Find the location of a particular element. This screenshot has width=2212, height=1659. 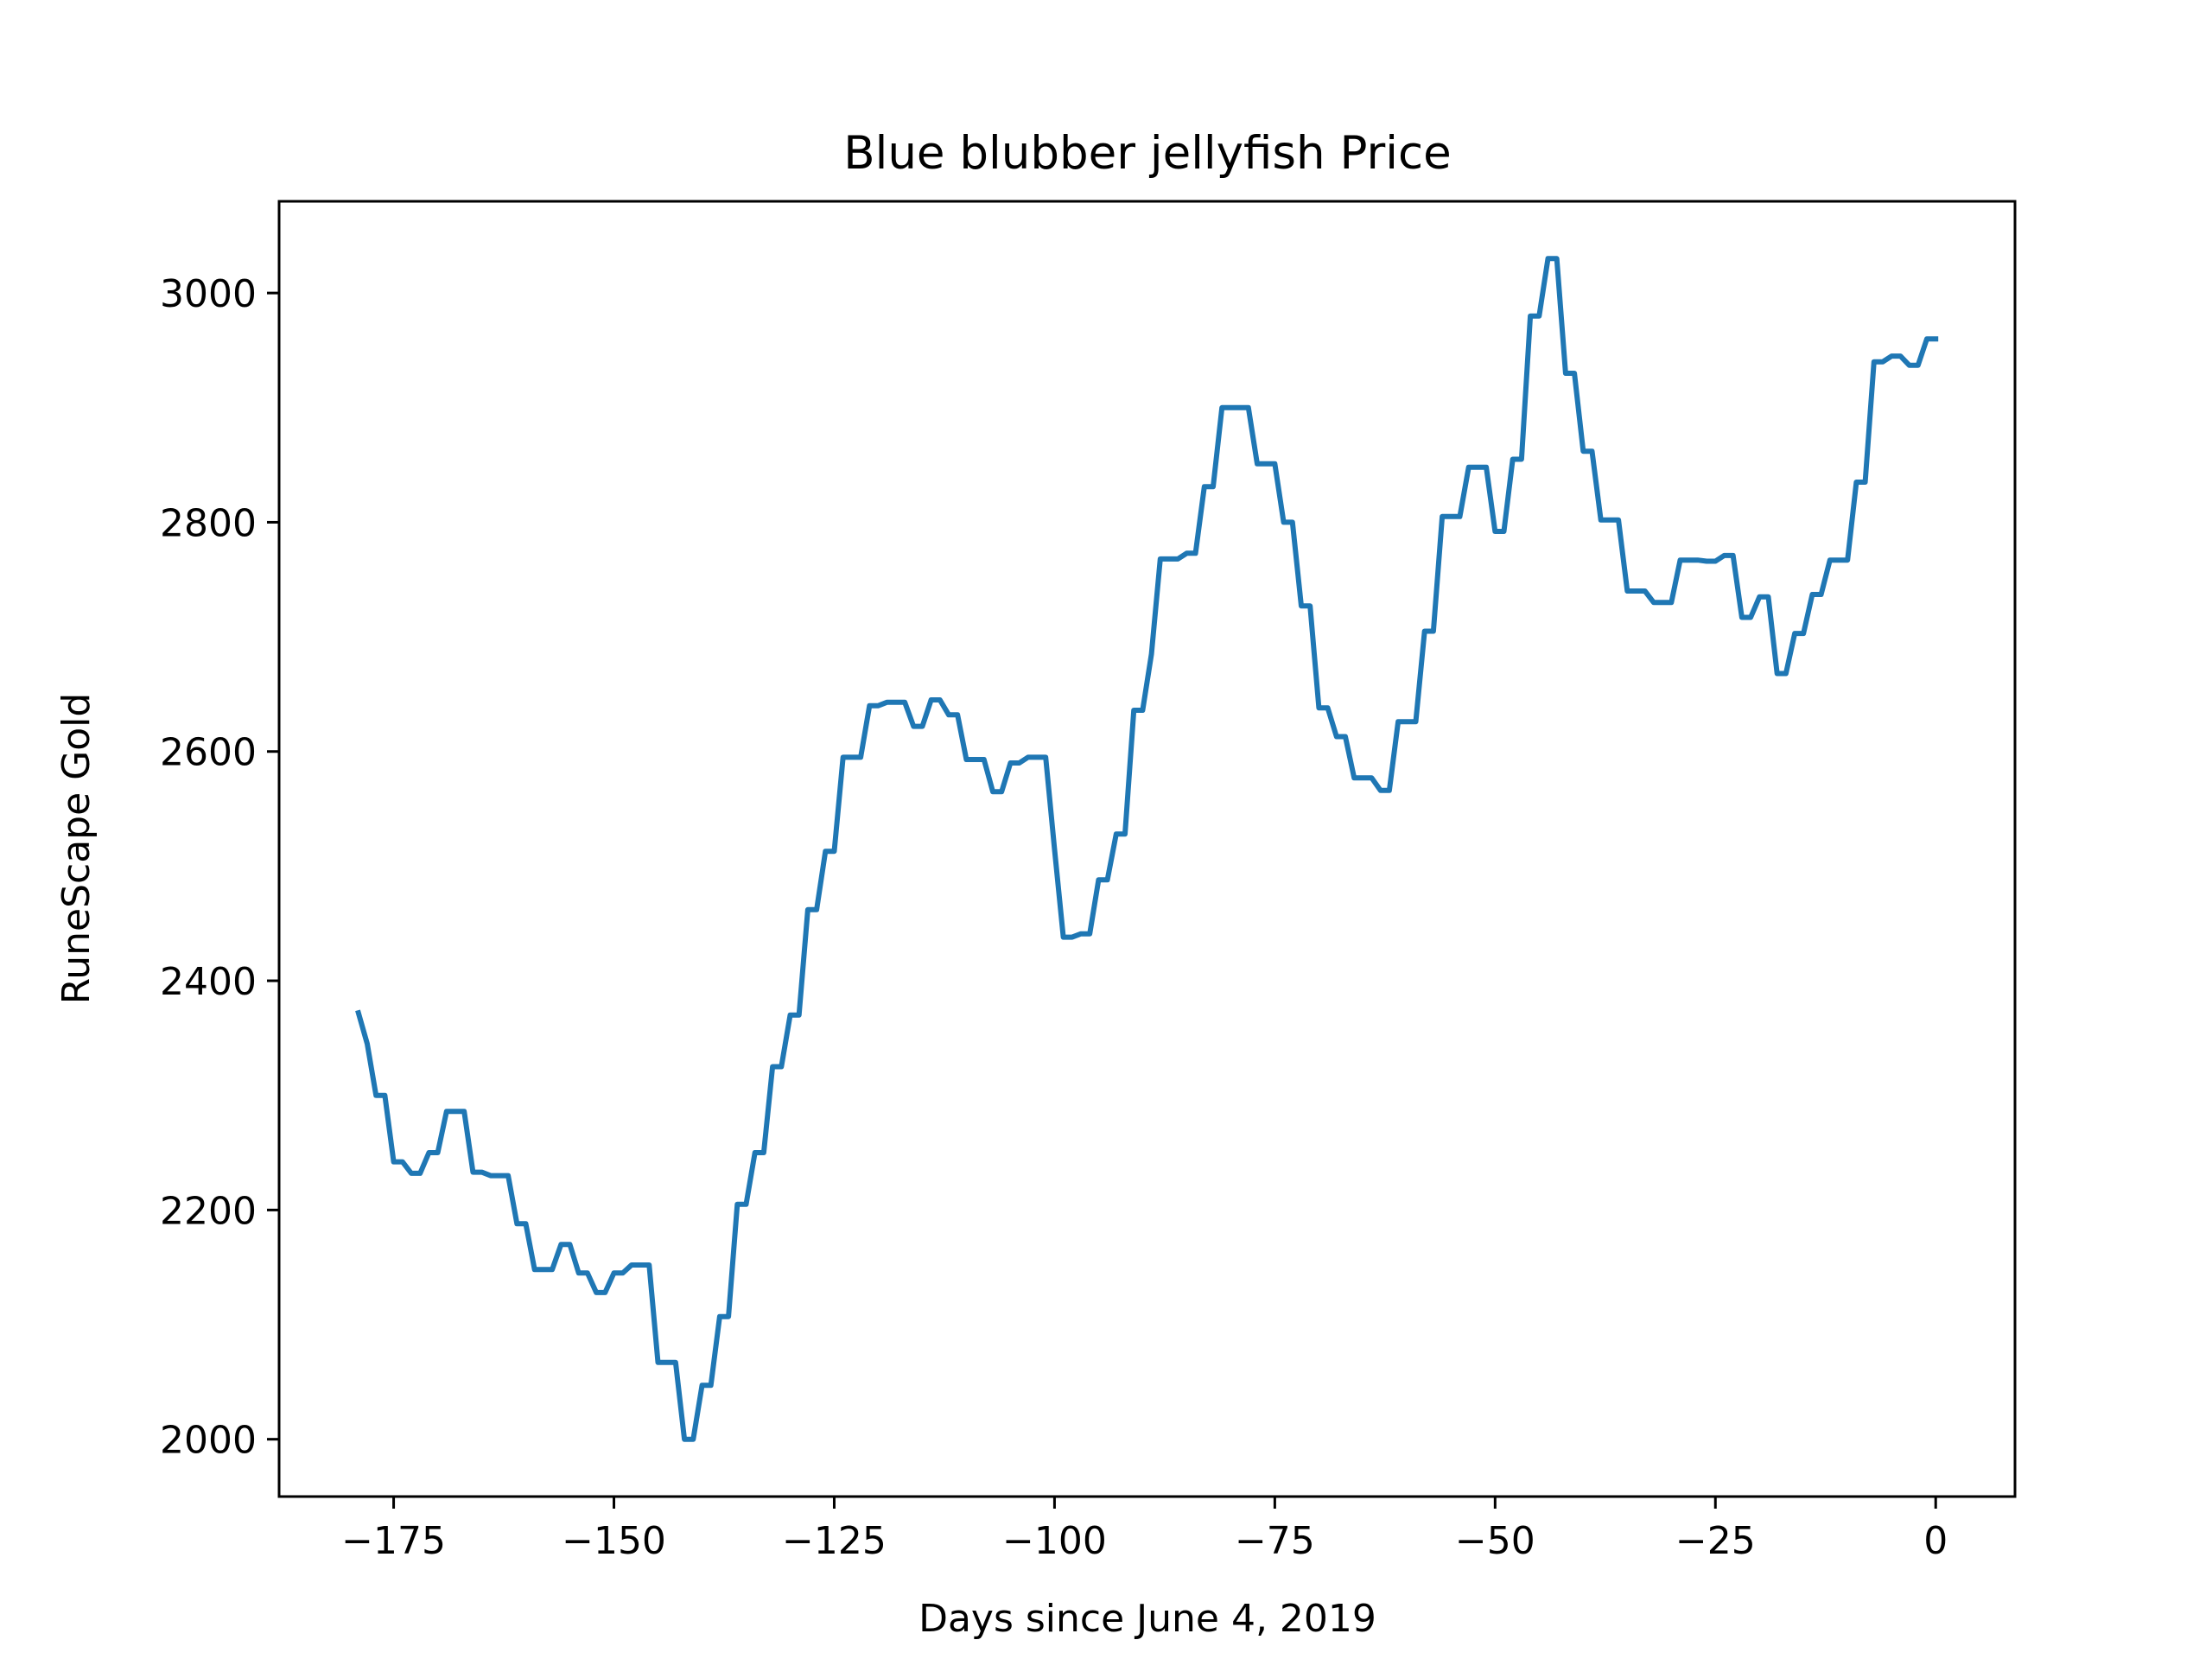

y-tick-label: 2000 is located at coordinates (208, 1441).